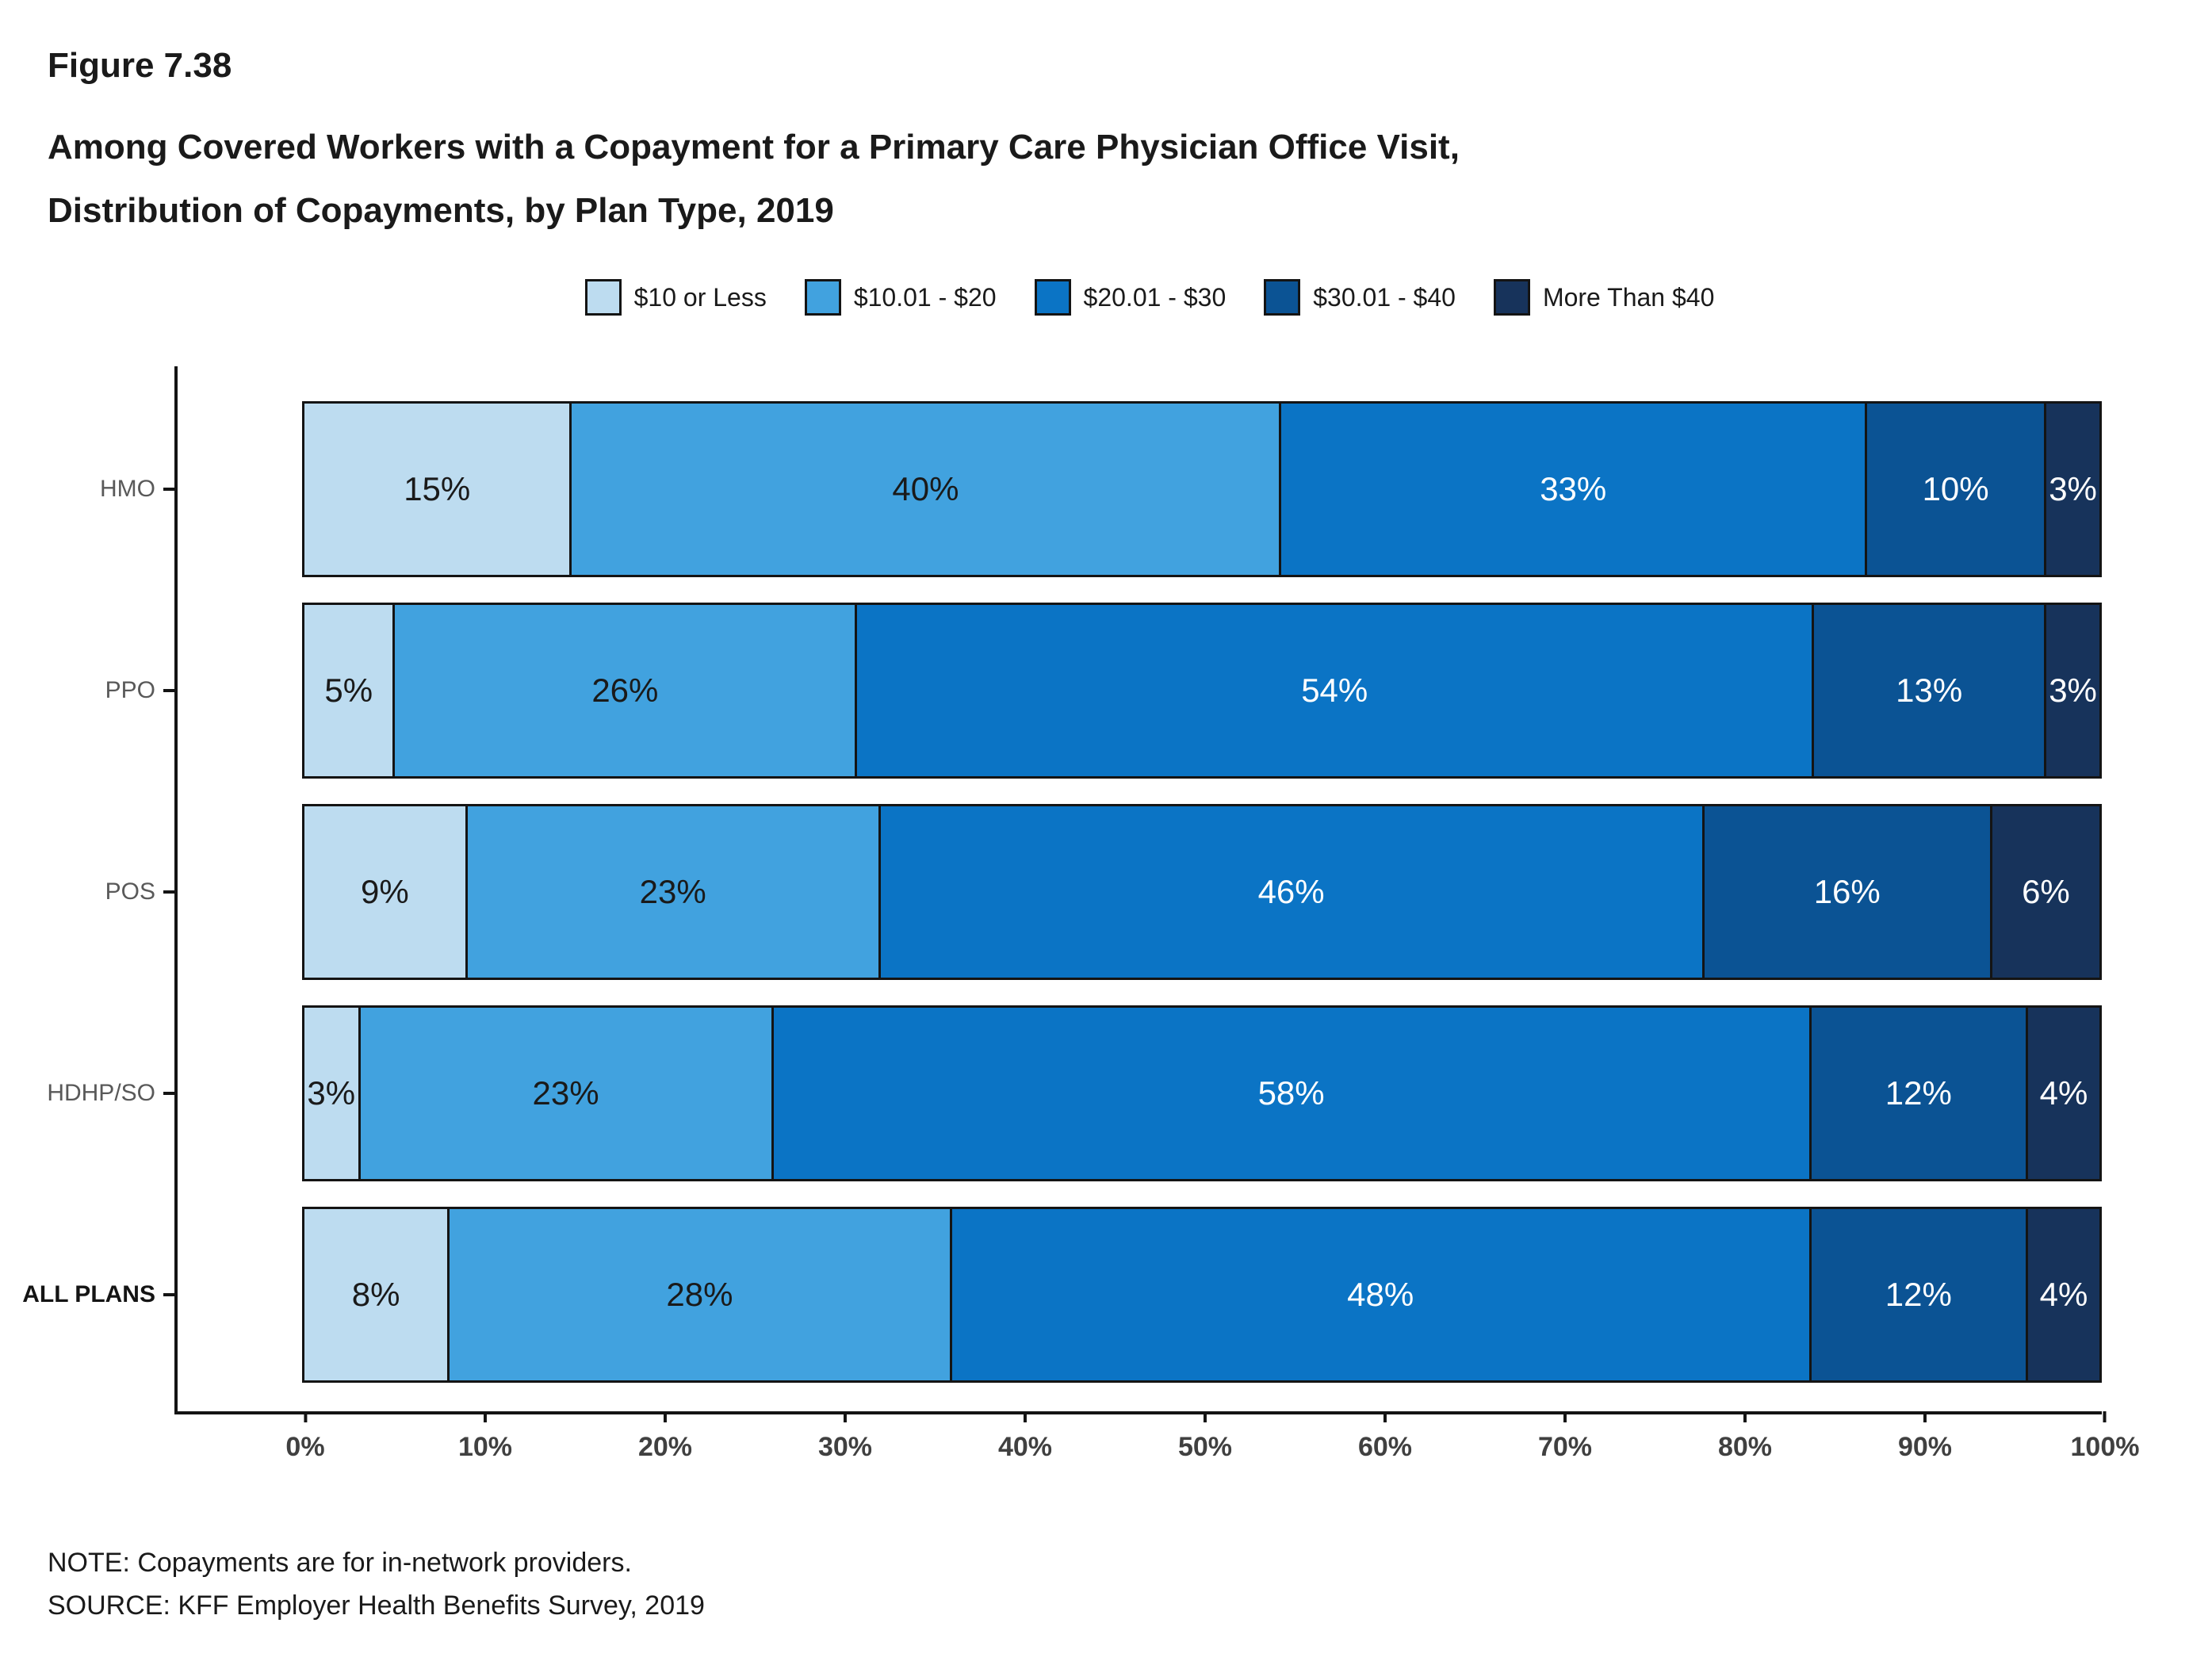 Image resolution: width=2212 pixels, height=1665 pixels. What do you see at coordinates (1385, 1437) in the screenshot?
I see `x-axis-tick: 60%` at bounding box center [1385, 1437].